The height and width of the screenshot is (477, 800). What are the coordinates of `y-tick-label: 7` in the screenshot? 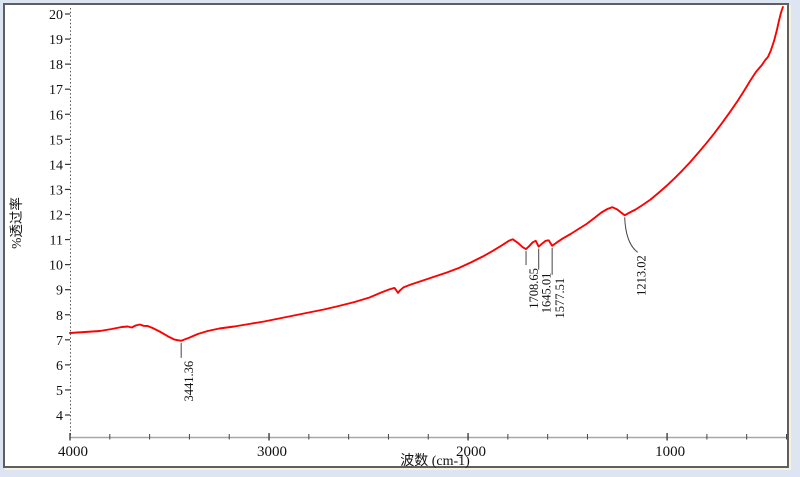 It's located at (59, 341).